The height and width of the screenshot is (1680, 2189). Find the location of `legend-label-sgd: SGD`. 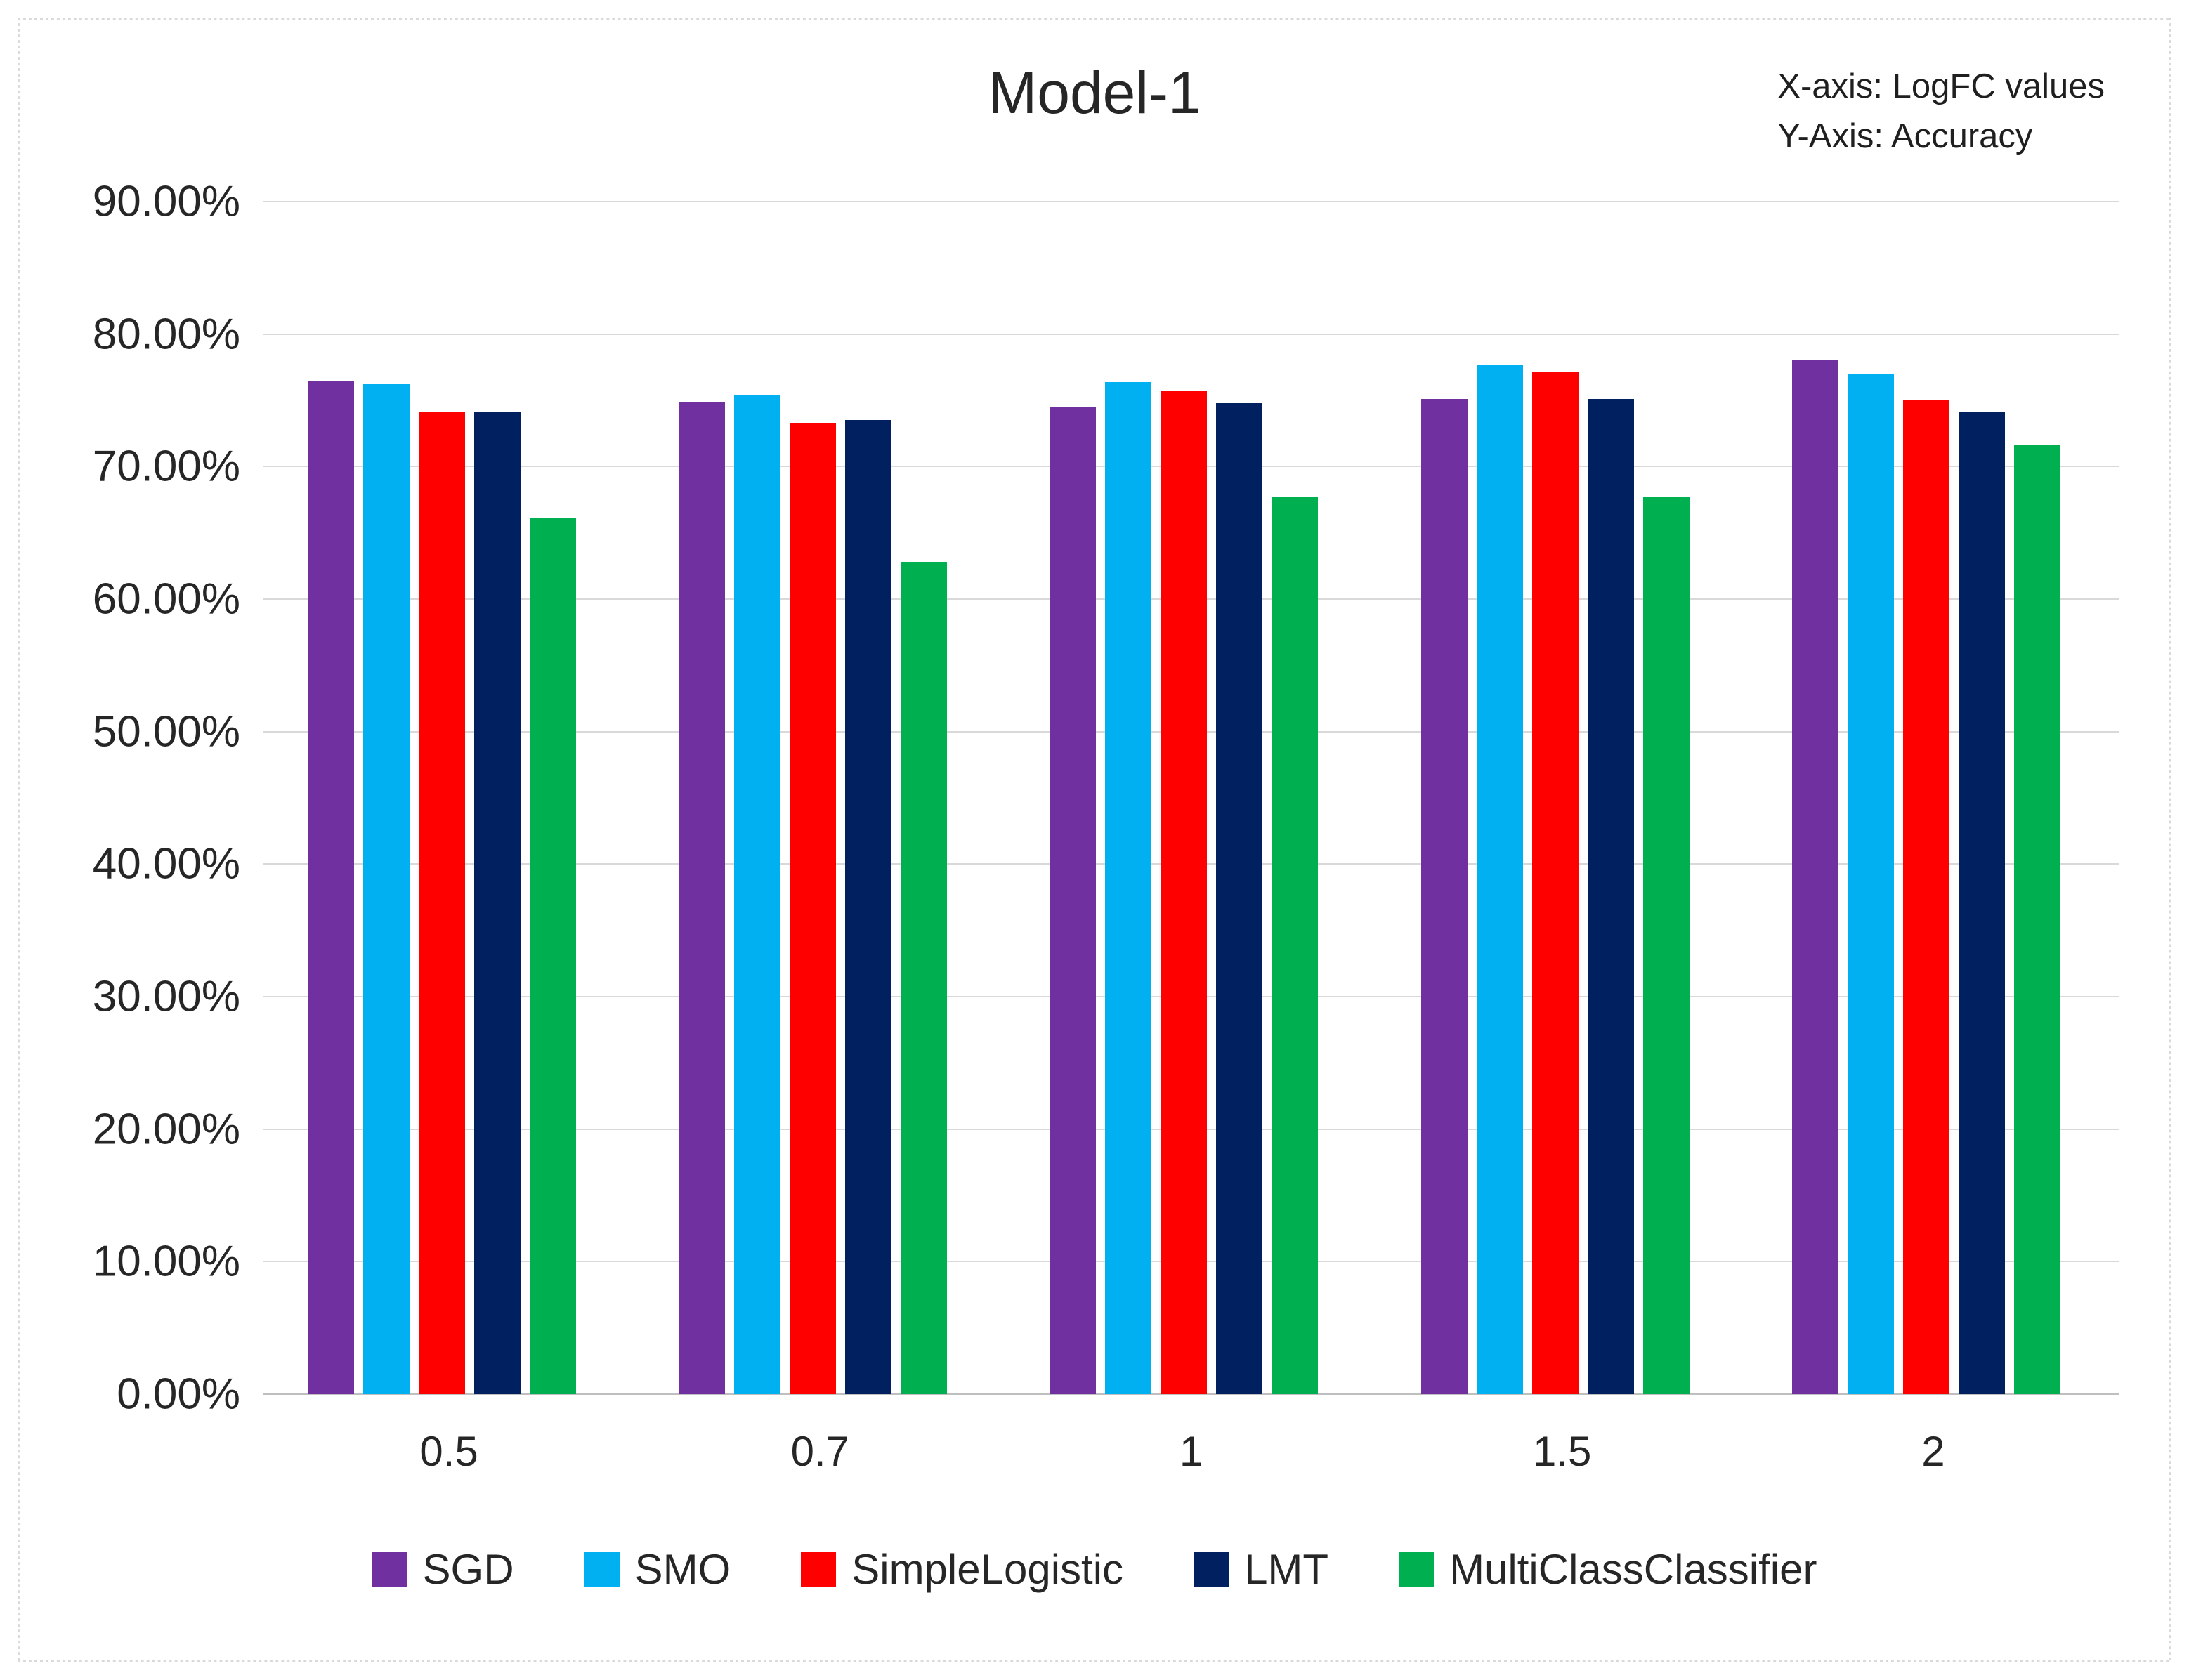

legend-label-sgd: SGD is located at coordinates (468, 1570).